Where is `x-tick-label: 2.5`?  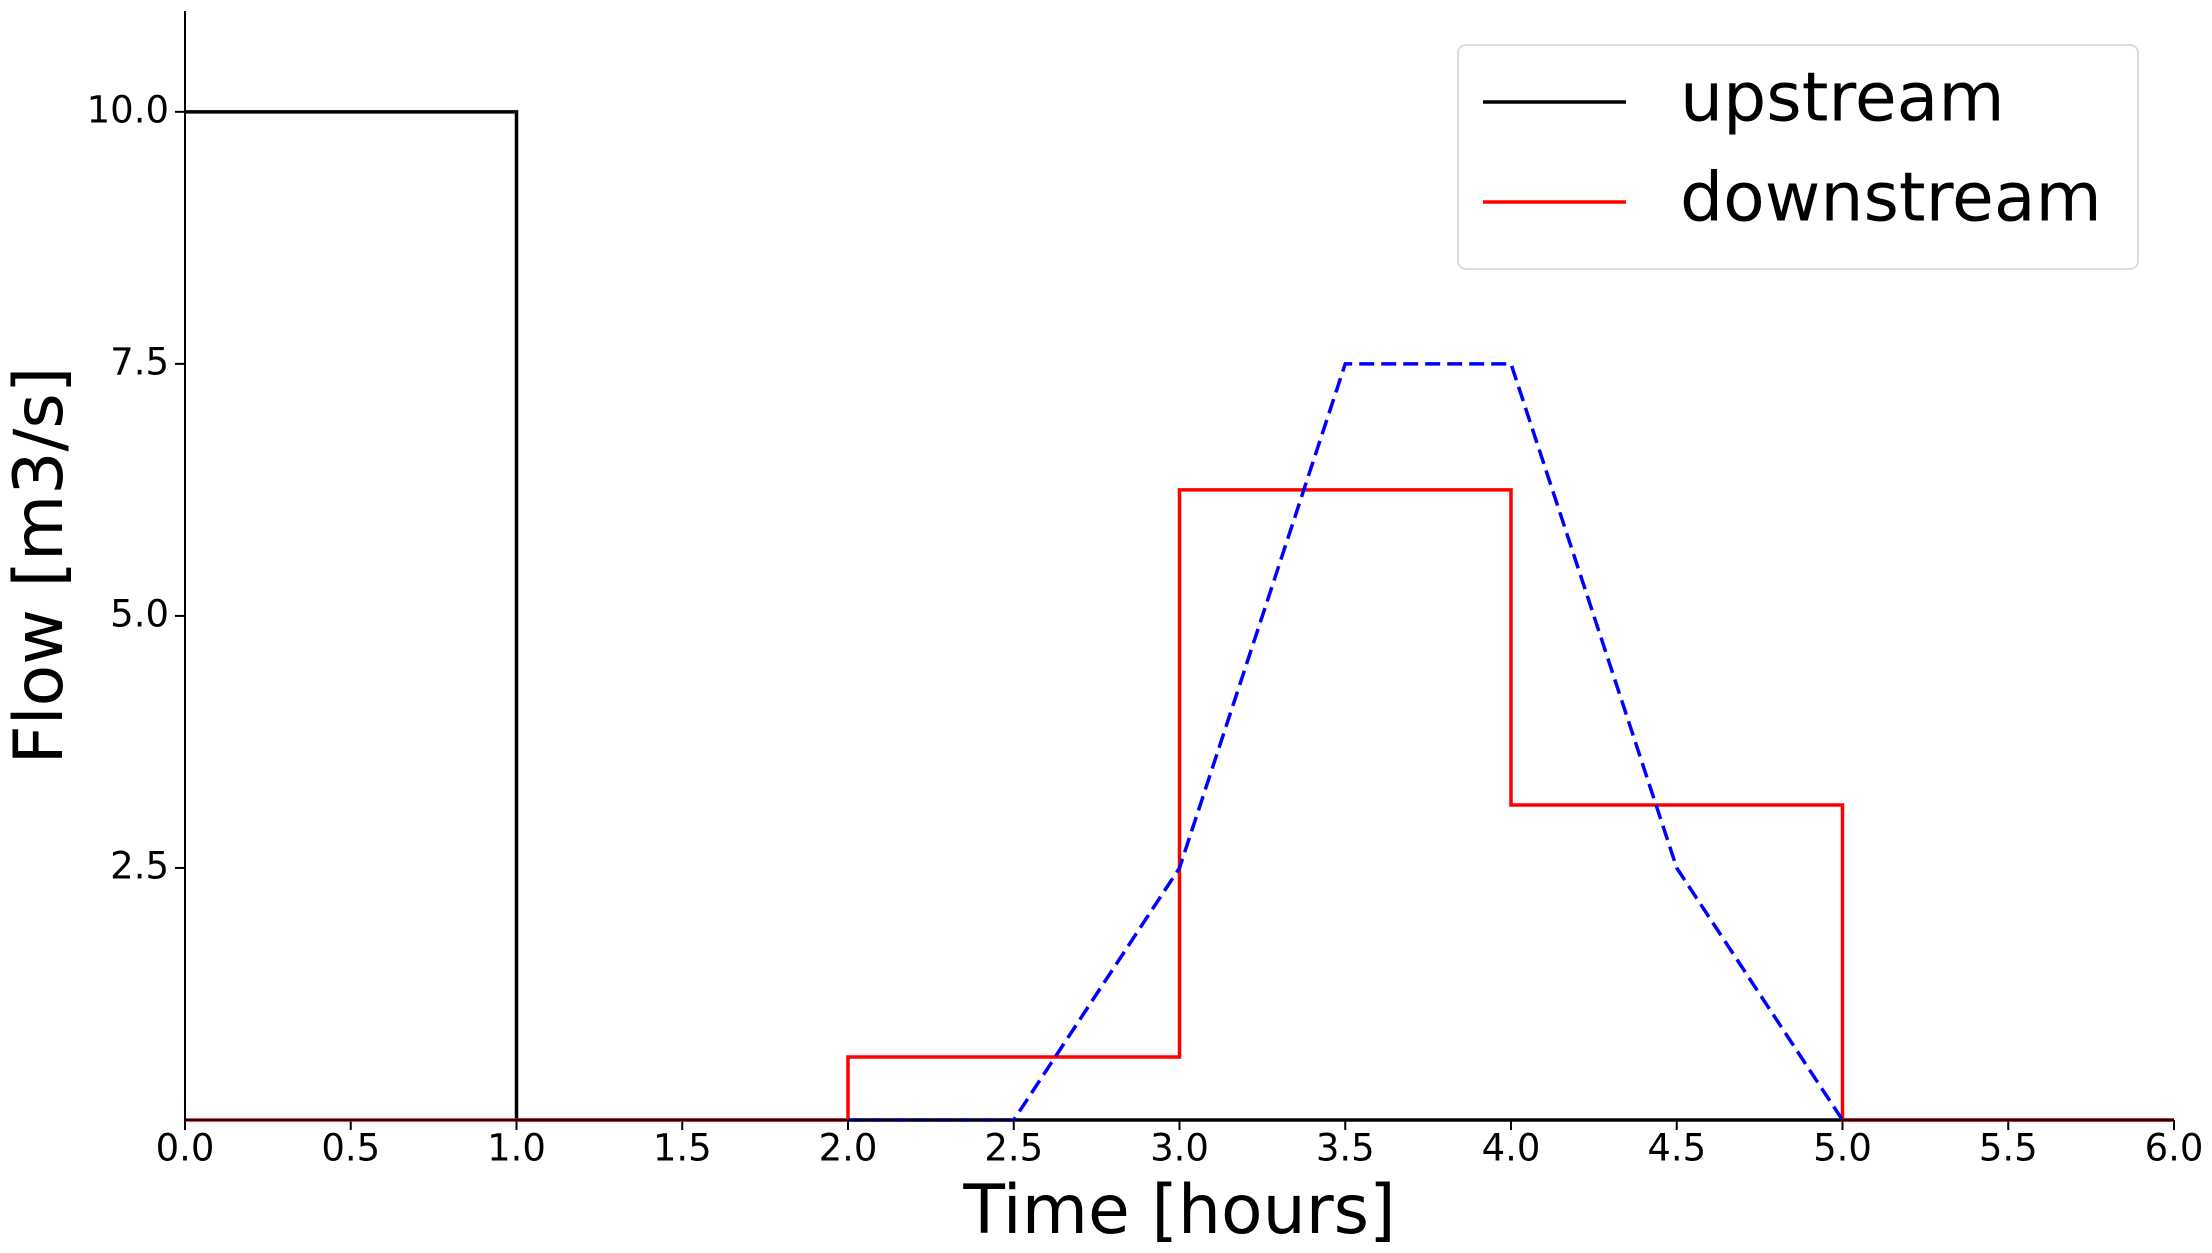 x-tick-label: 2.5 is located at coordinates (1013, 1148).